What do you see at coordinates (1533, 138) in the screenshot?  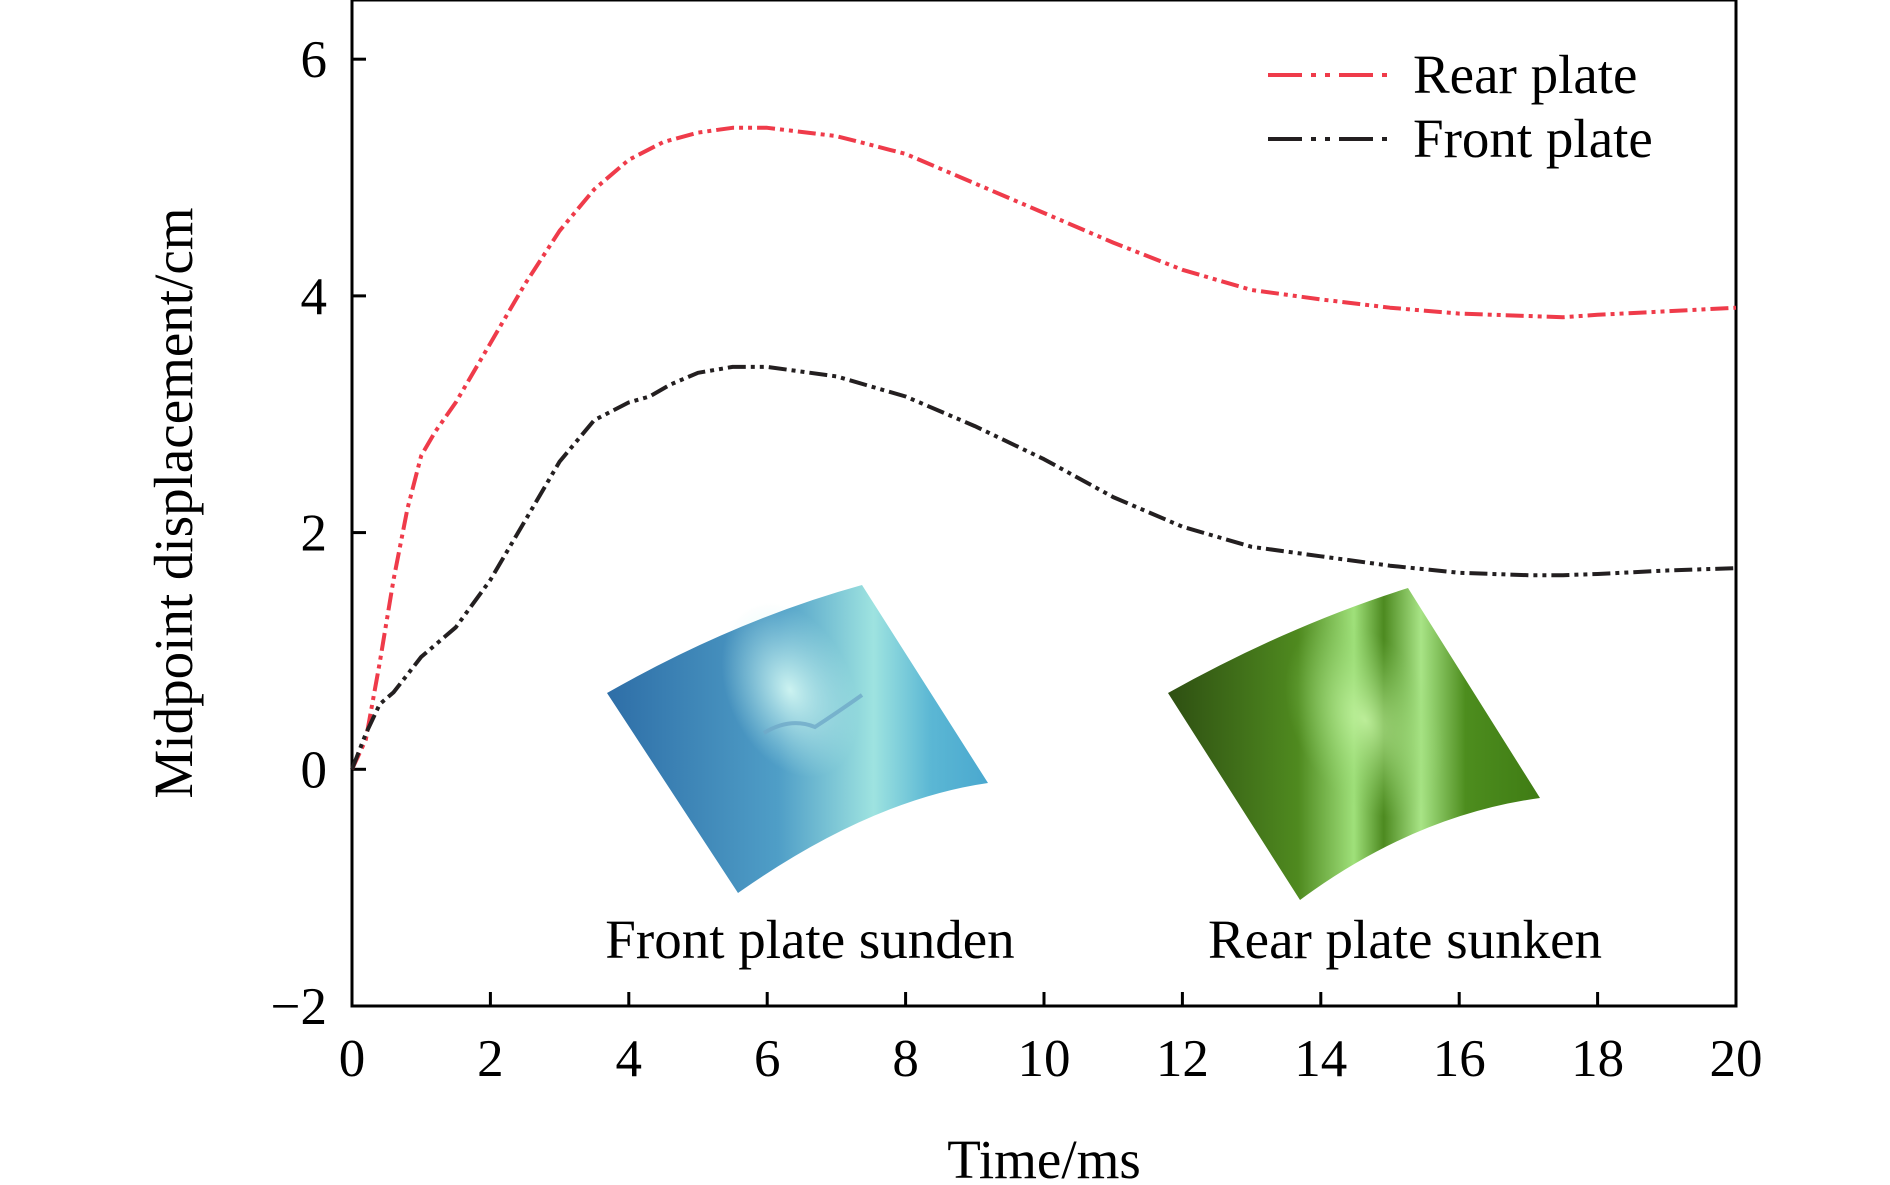 I see `legend-label-front-plate: Front plate` at bounding box center [1533, 138].